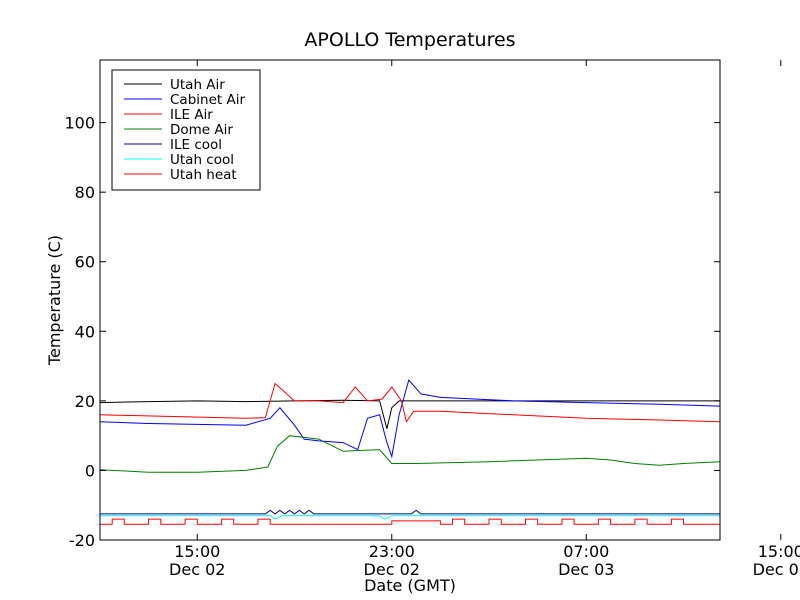  Describe the element at coordinates (85, 262) in the screenshot. I see `y-tick-label: 60` at that location.